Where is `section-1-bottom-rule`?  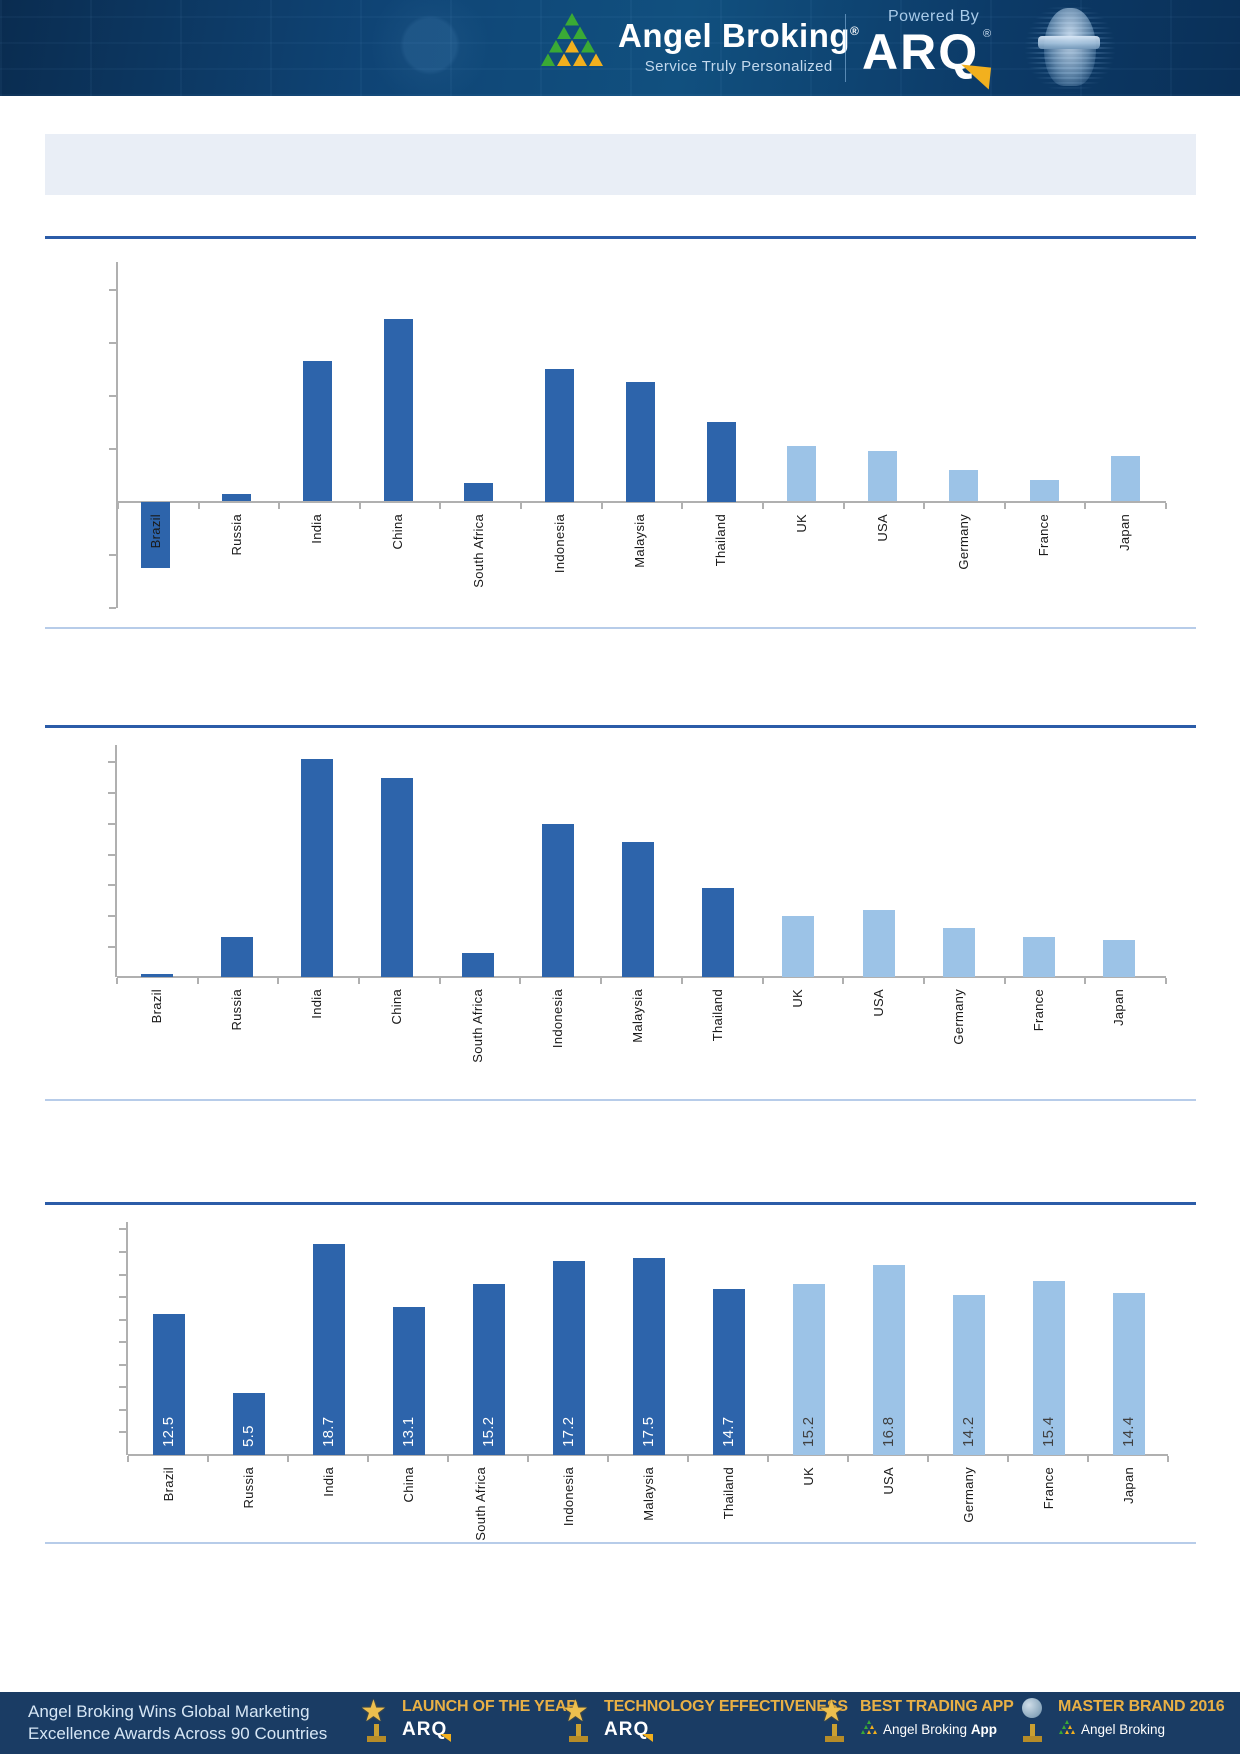 section-1-bottom-rule is located at coordinates (620, 628).